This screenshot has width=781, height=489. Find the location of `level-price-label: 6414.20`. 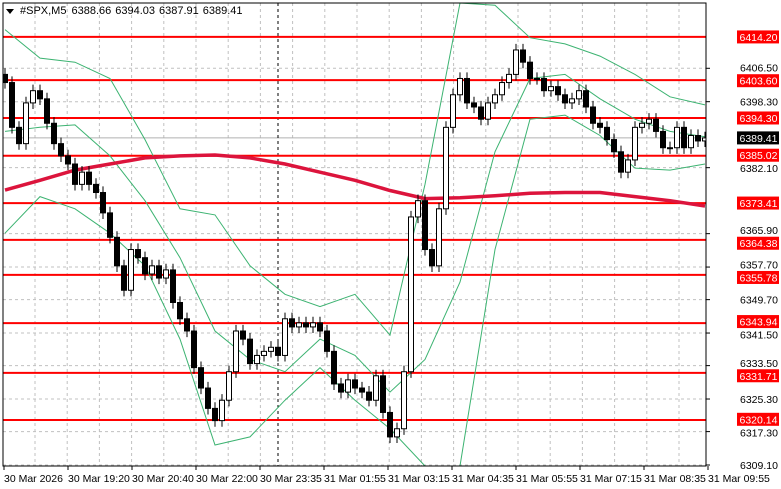

level-price-label: 6414.20 is located at coordinates (759, 38).